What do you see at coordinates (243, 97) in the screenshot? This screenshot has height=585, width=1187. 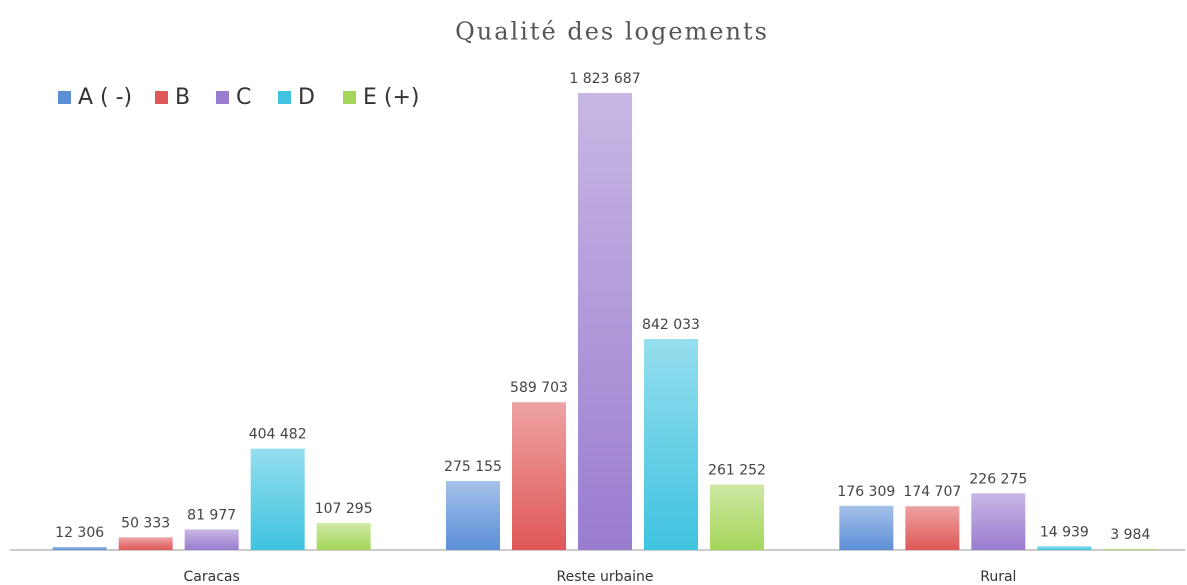 I see `legend-label: C` at bounding box center [243, 97].